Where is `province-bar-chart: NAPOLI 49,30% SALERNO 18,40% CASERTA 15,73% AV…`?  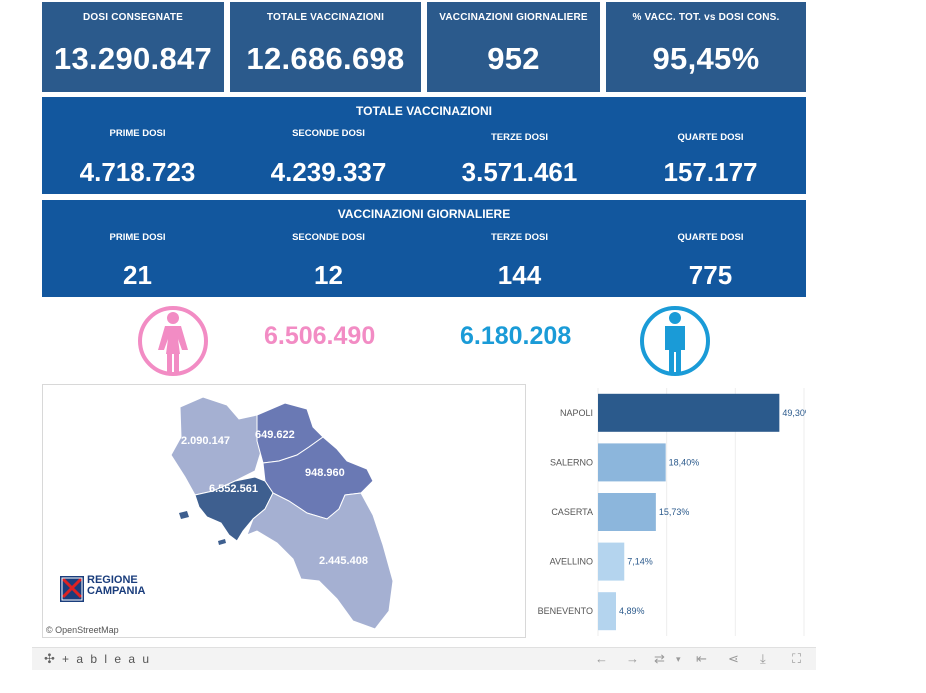
province-bar-chart: NAPOLI 49,30% SALERNO 18,40% CASERTA 15,73% AV… is located at coordinates (667, 511).